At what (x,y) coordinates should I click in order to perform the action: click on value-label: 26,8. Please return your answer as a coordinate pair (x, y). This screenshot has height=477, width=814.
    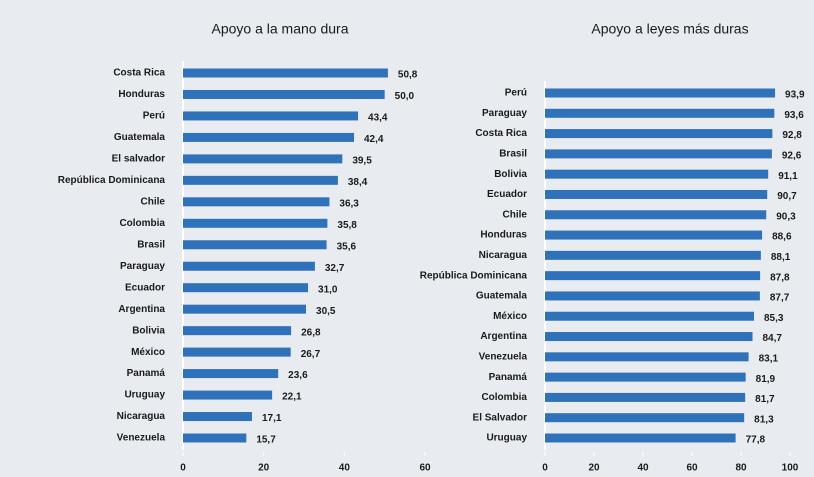
    Looking at the image, I should click on (311, 332).